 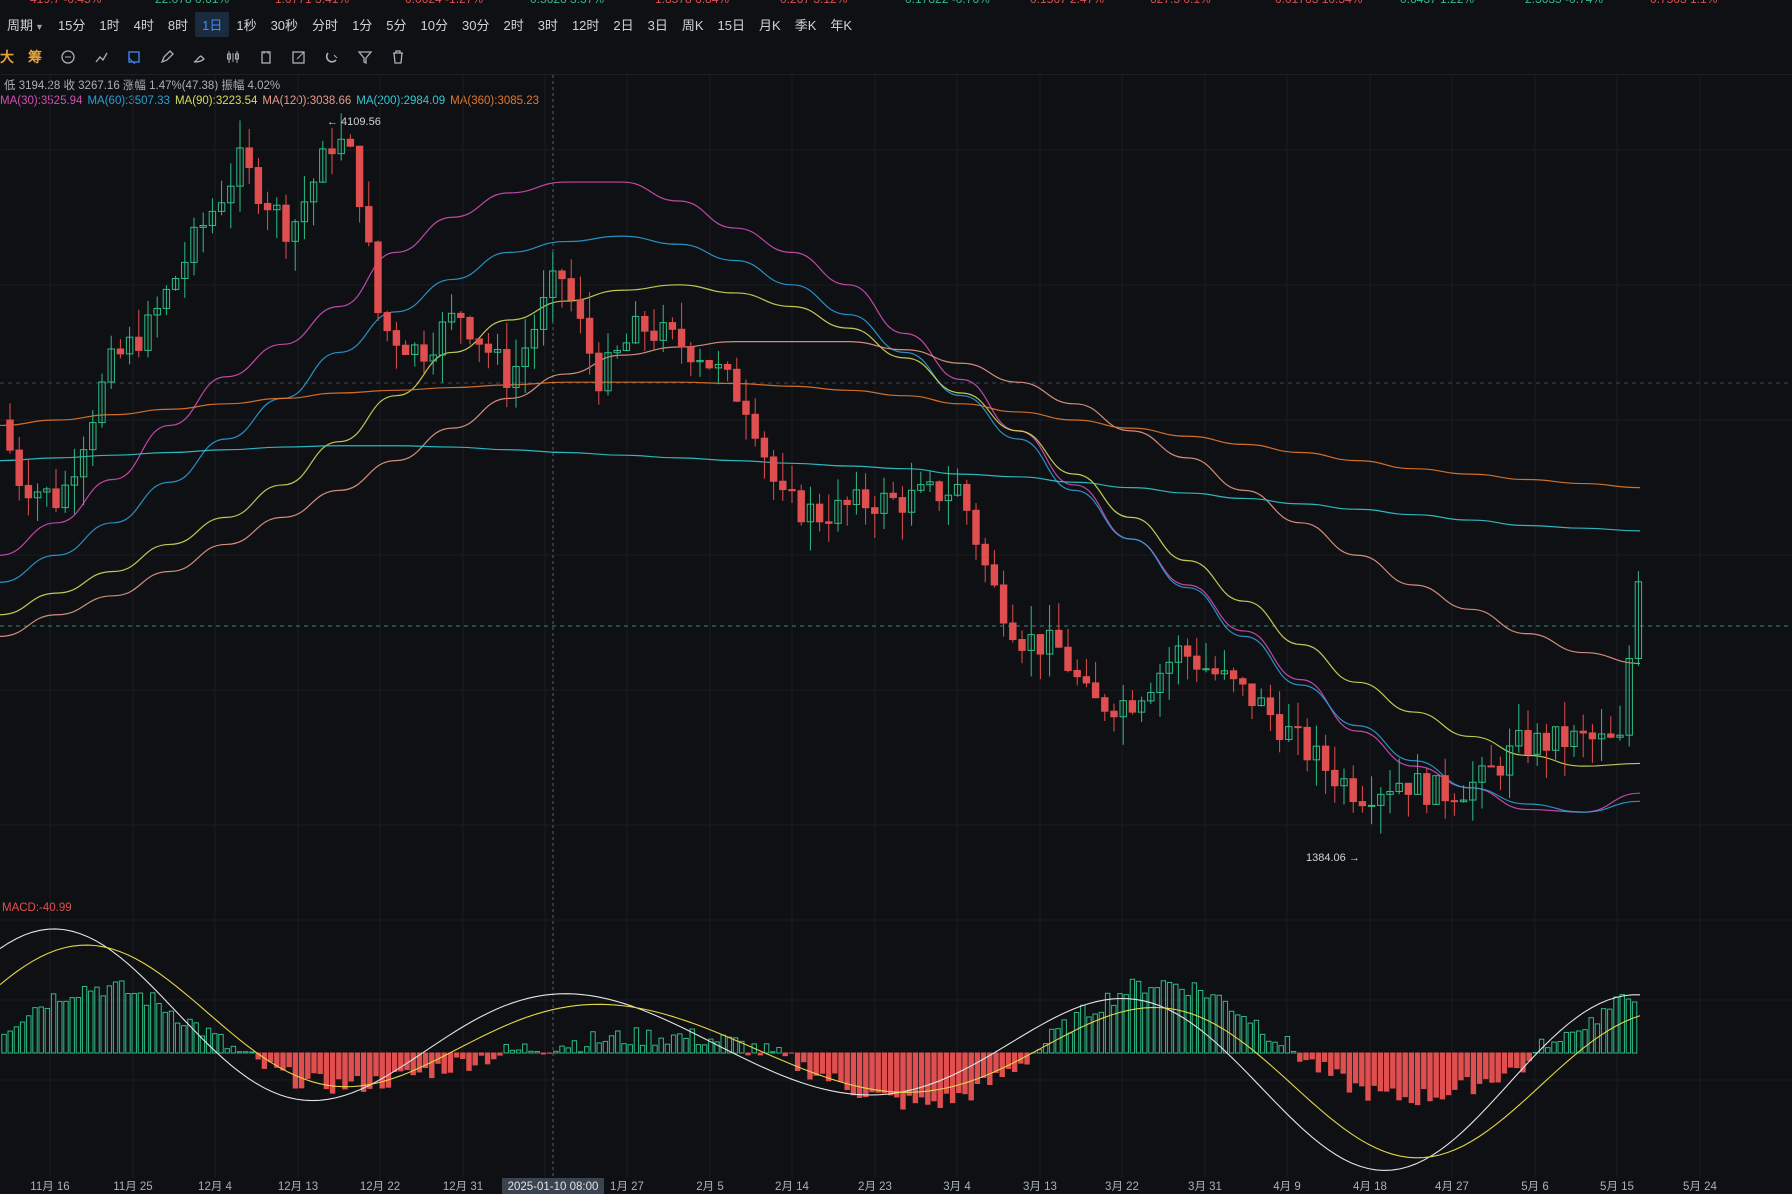 What do you see at coordinates (212, 24) in the screenshot?
I see `interval-1日: 1日` at bounding box center [212, 24].